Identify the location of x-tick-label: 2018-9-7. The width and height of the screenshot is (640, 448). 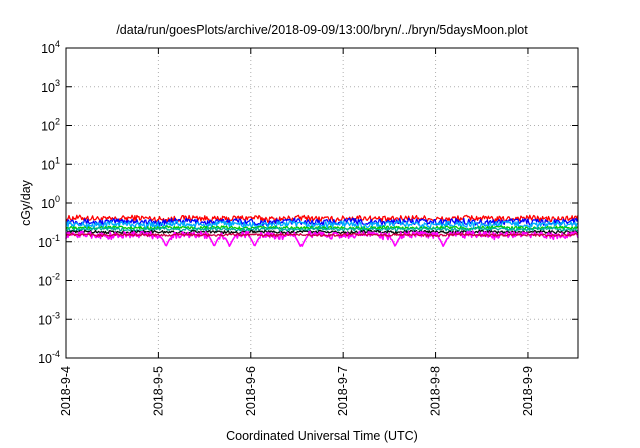
(343, 391).